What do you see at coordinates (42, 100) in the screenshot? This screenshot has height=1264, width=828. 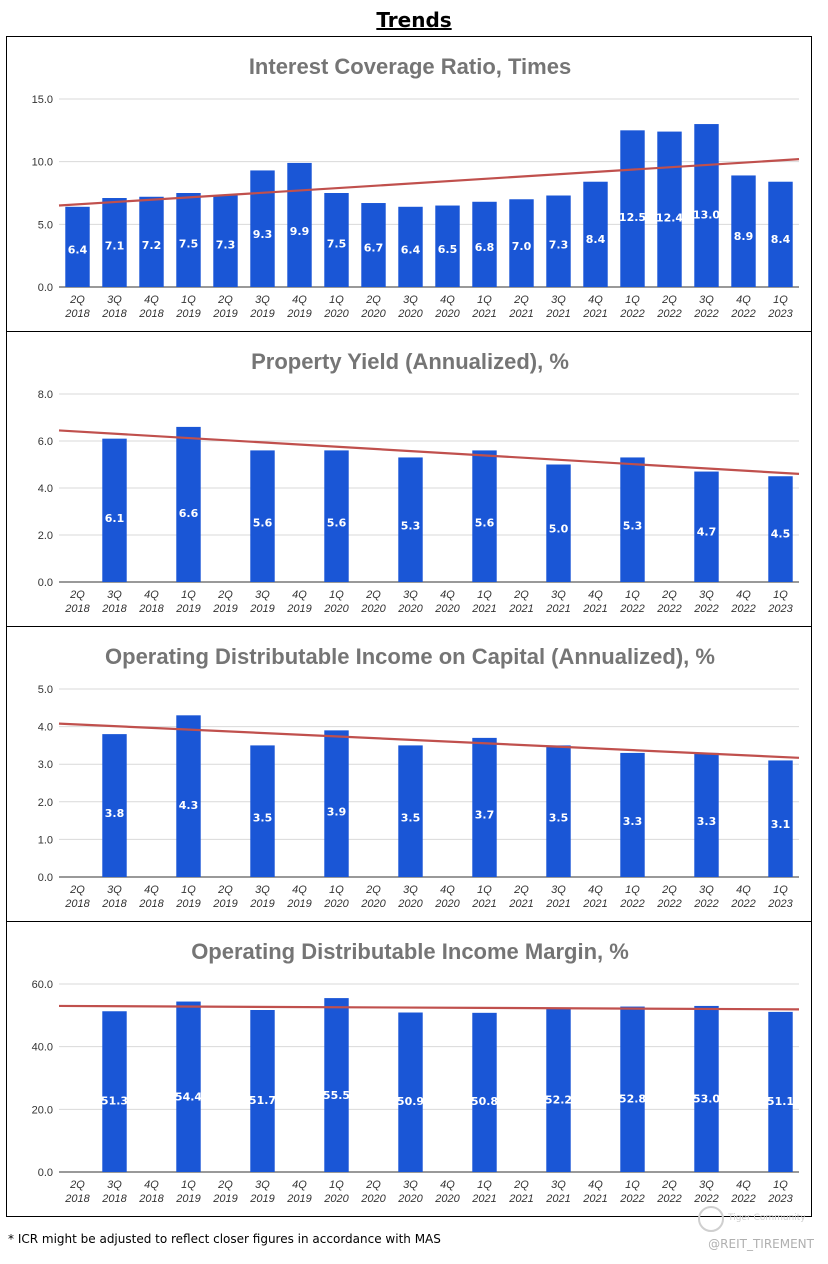 I see `y-tick-label: 15.0` at bounding box center [42, 100].